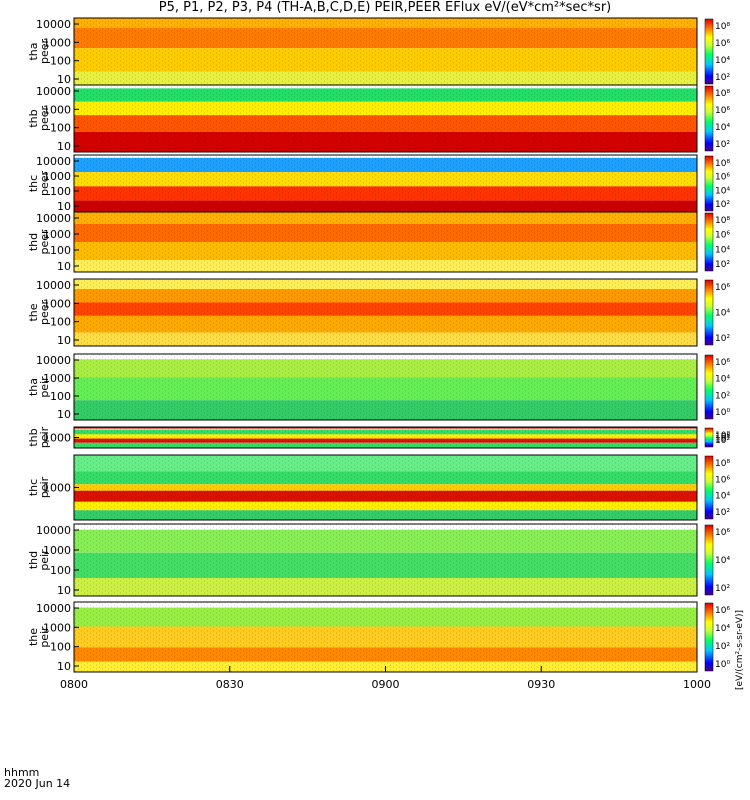 The image size is (750, 800). I want to click on panel-thc-peer: thcpeer 10000 1000 100 10 10⁸ 10⁶ 10⁴ 10², so click(378, 183).